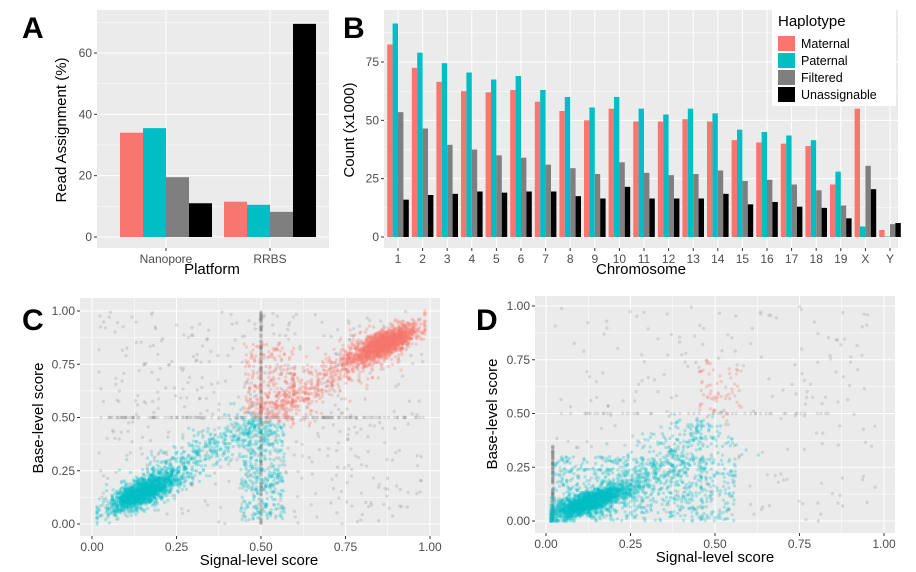 This screenshot has width=916, height=572. Describe the element at coordinates (61, 129) in the screenshot. I see `panel-a-ylabel: Read Assignment (%)` at that location.